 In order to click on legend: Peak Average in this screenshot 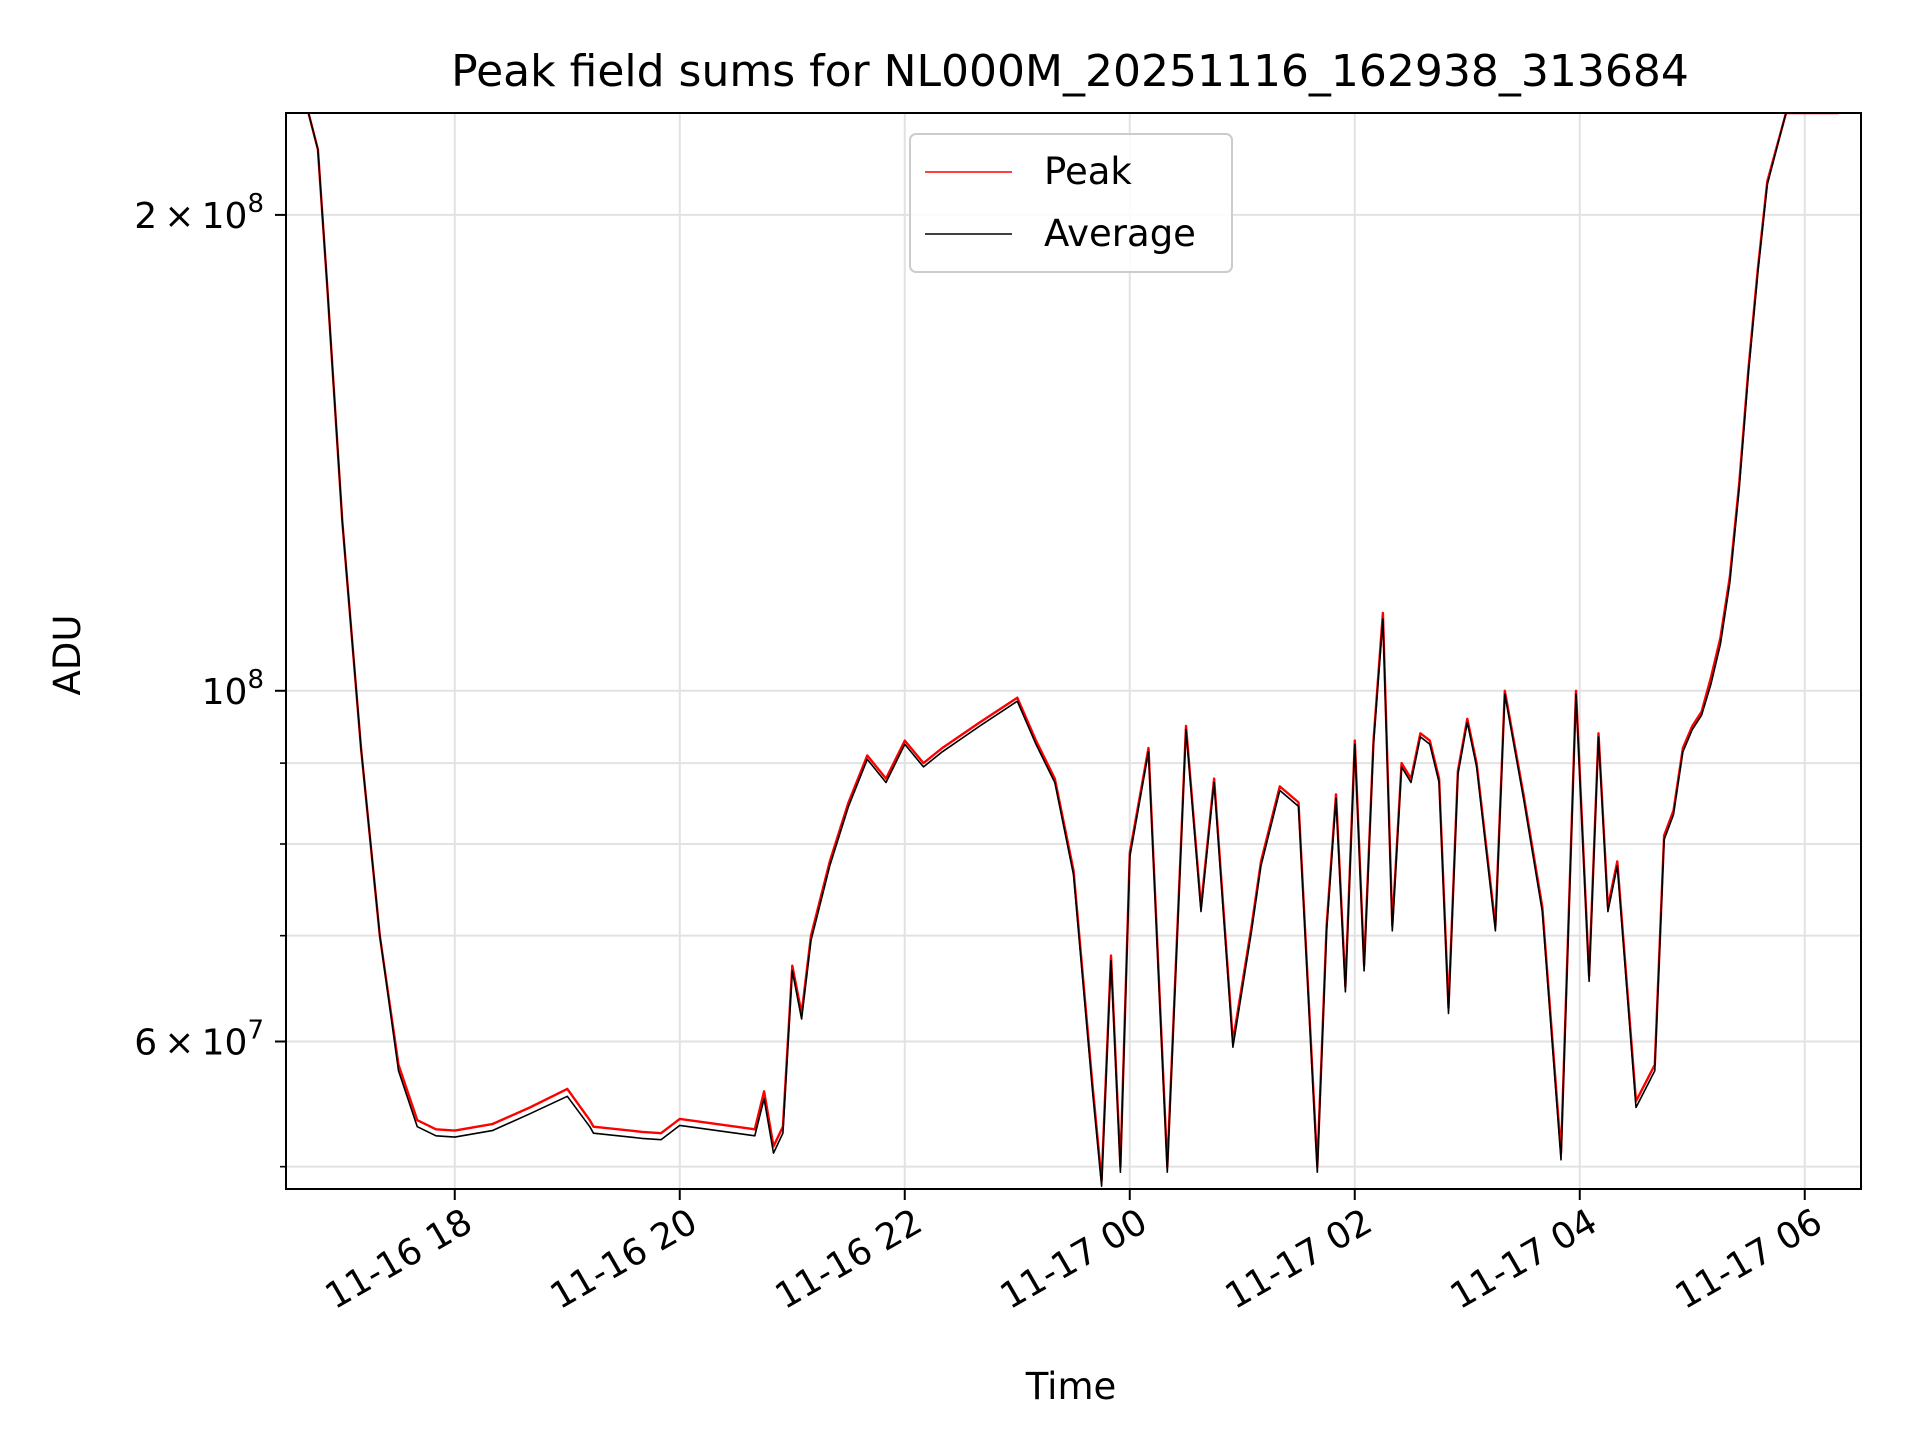, I will do `click(1071, 203)`.